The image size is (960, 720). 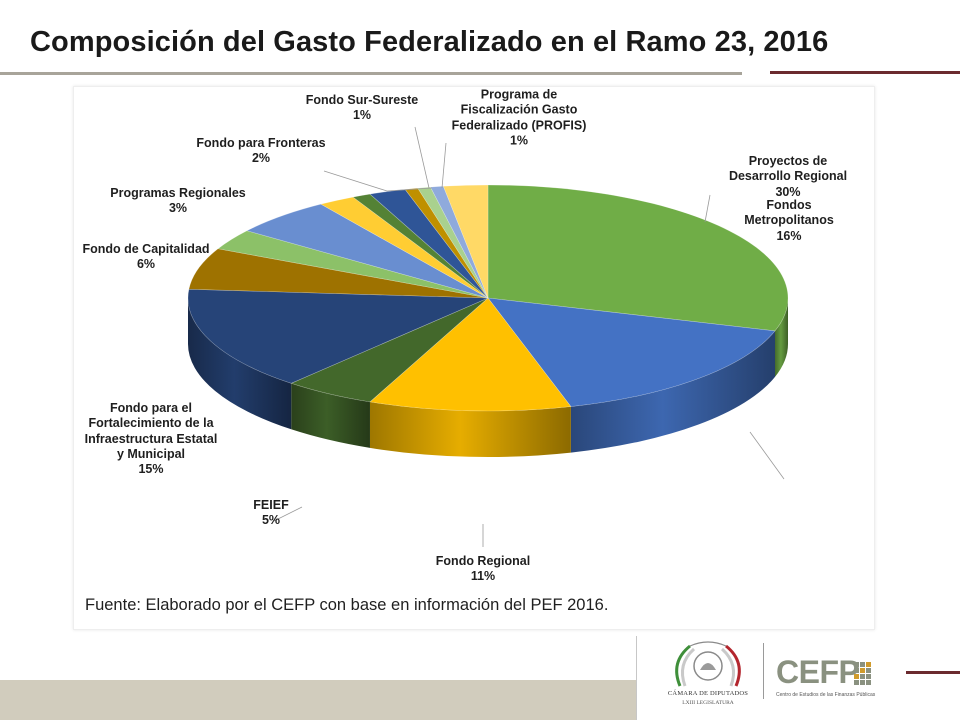 What do you see at coordinates (789, 235) in the screenshot?
I see `slice-value-label-1: 16%` at bounding box center [789, 235].